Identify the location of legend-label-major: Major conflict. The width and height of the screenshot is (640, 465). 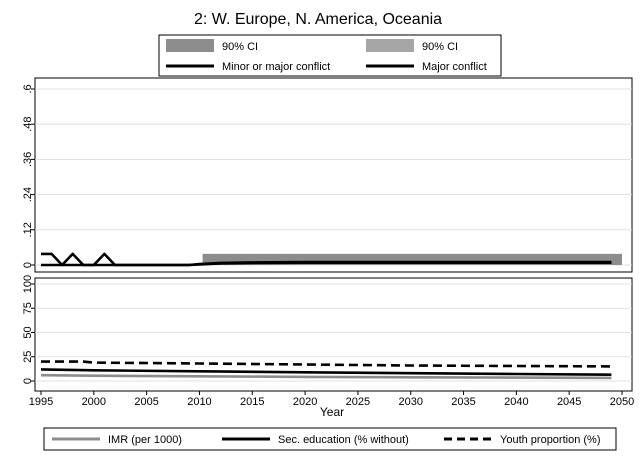
(454, 67).